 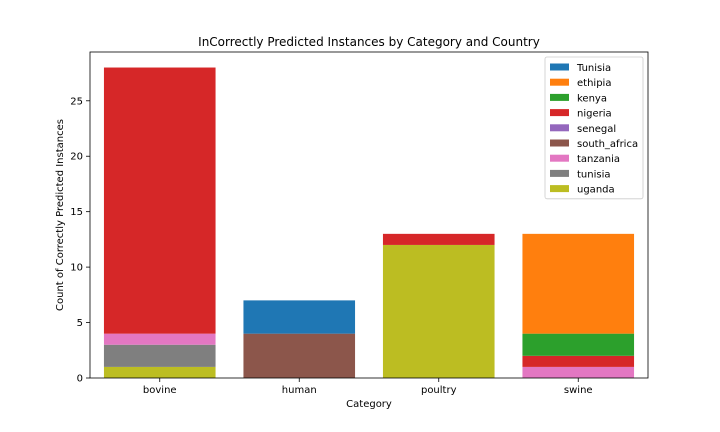 I want to click on legend-label: tanzania, so click(x=598, y=159).